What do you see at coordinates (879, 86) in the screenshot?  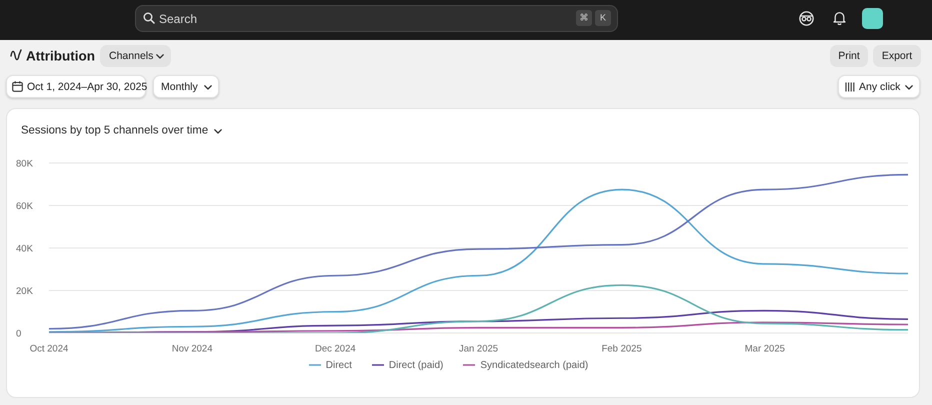 I see `text: Any click` at bounding box center [879, 86].